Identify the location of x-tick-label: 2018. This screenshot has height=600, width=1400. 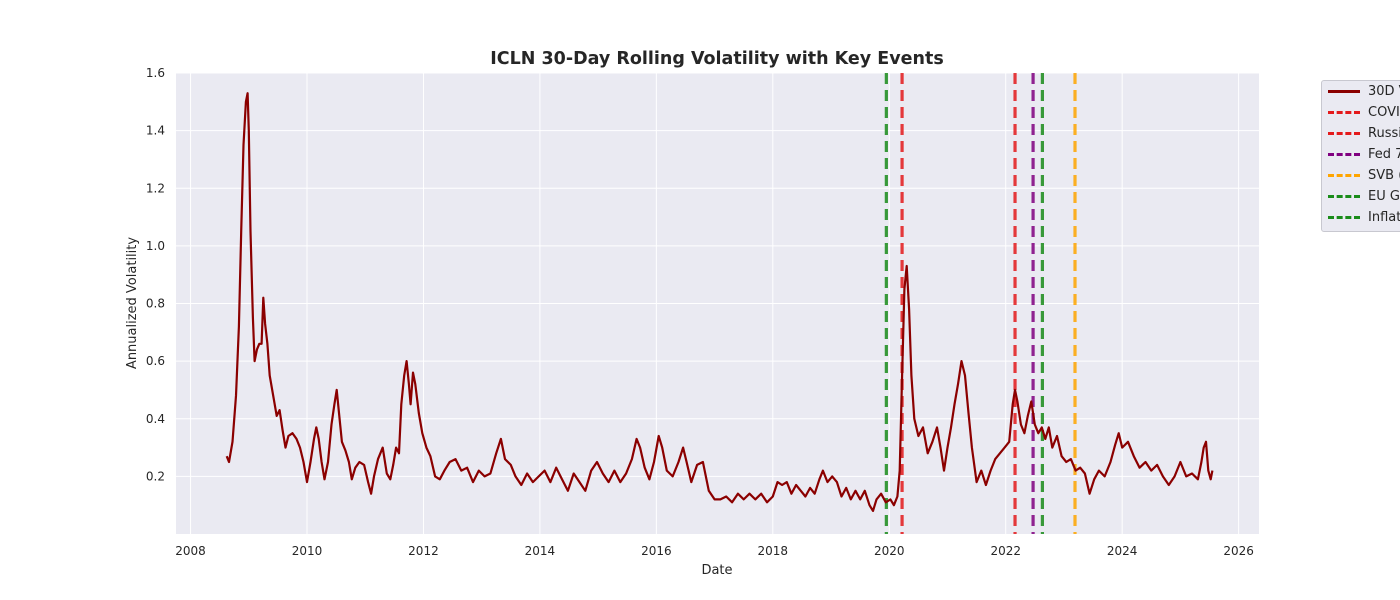
(773, 551).